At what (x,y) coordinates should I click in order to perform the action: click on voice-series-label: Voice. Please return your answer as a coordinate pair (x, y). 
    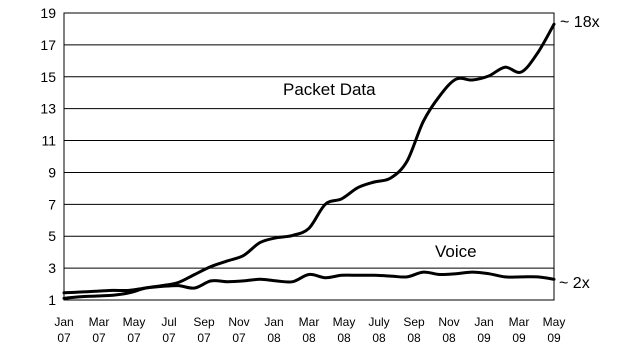
    Looking at the image, I should click on (456, 251).